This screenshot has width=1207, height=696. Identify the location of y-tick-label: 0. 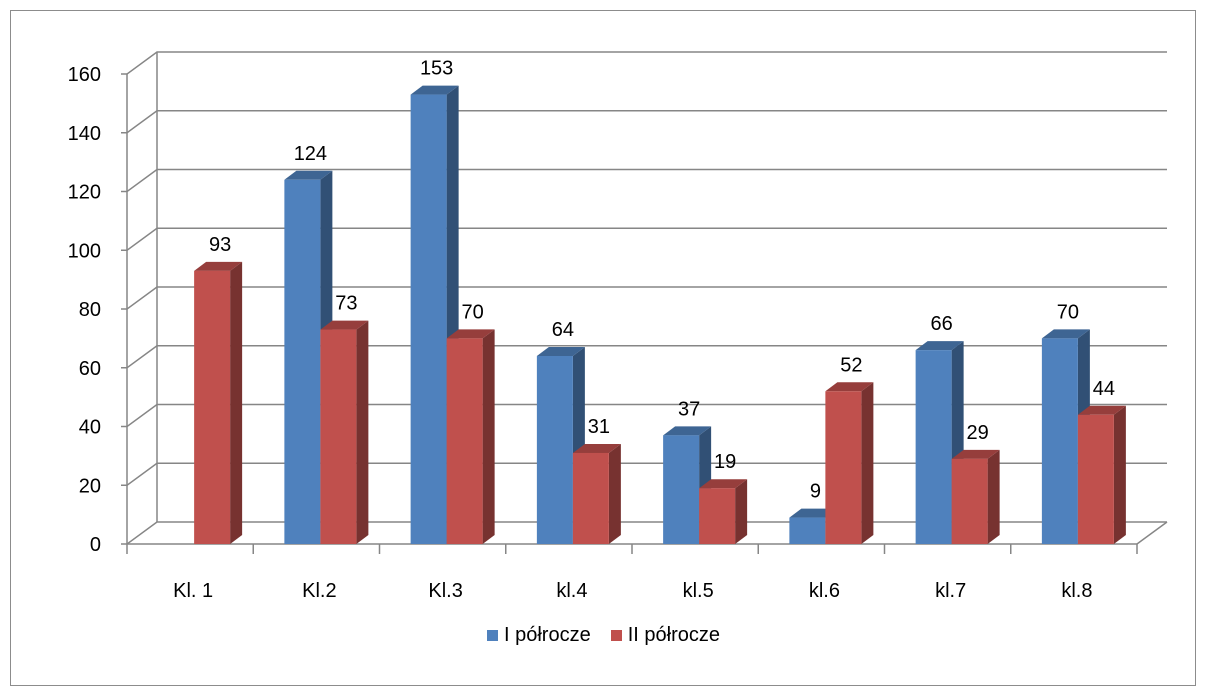
(95, 545).